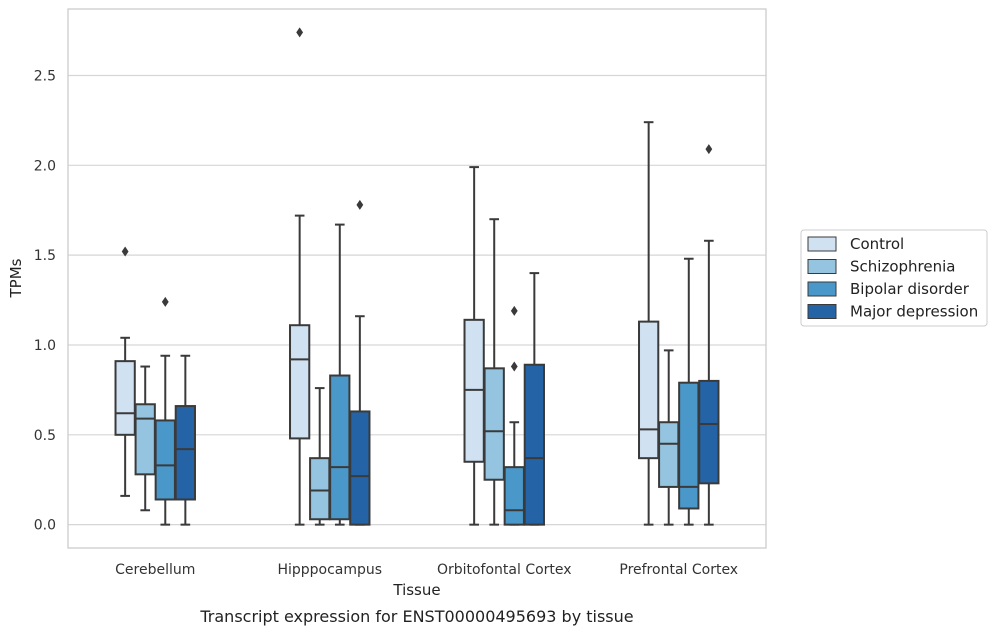 This screenshot has height=634, width=997. What do you see at coordinates (155, 570) in the screenshot?
I see `x-tick-label: Cerebellum` at bounding box center [155, 570].